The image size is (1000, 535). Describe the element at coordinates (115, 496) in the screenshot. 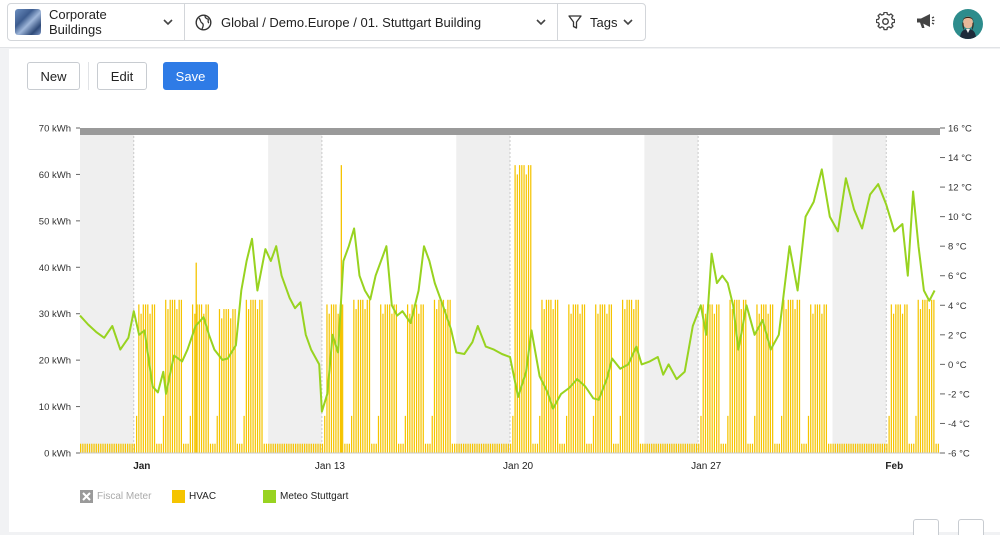

I see `legend-item-fiscal-meter: Fiscal Meter` at that location.